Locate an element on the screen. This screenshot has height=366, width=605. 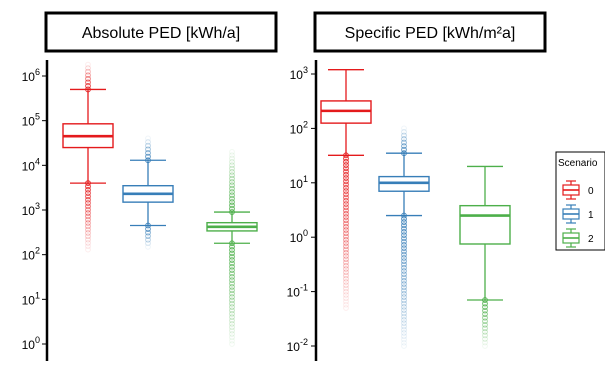
y-tick-label-absolute-2: 10² is located at coordinates (31, 254).